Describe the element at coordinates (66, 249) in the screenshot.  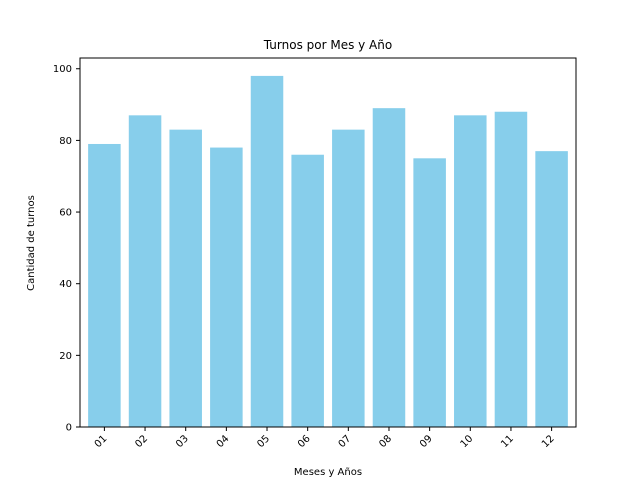
I see `y-axis-ticks: 0 20 40 60 80 100` at that location.